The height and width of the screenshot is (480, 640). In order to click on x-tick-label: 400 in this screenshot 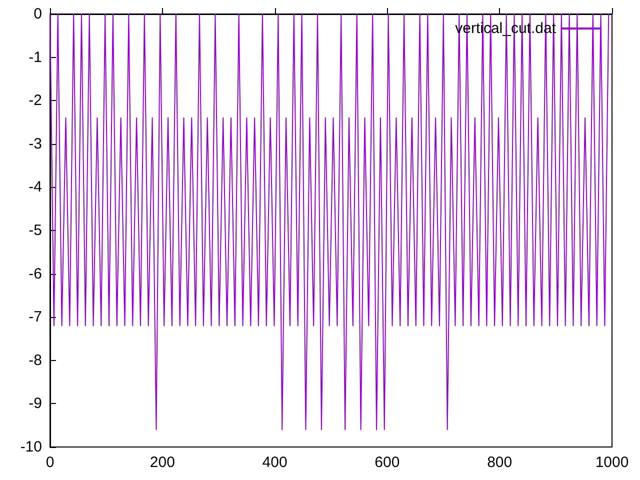, I will do `click(275, 462)`.